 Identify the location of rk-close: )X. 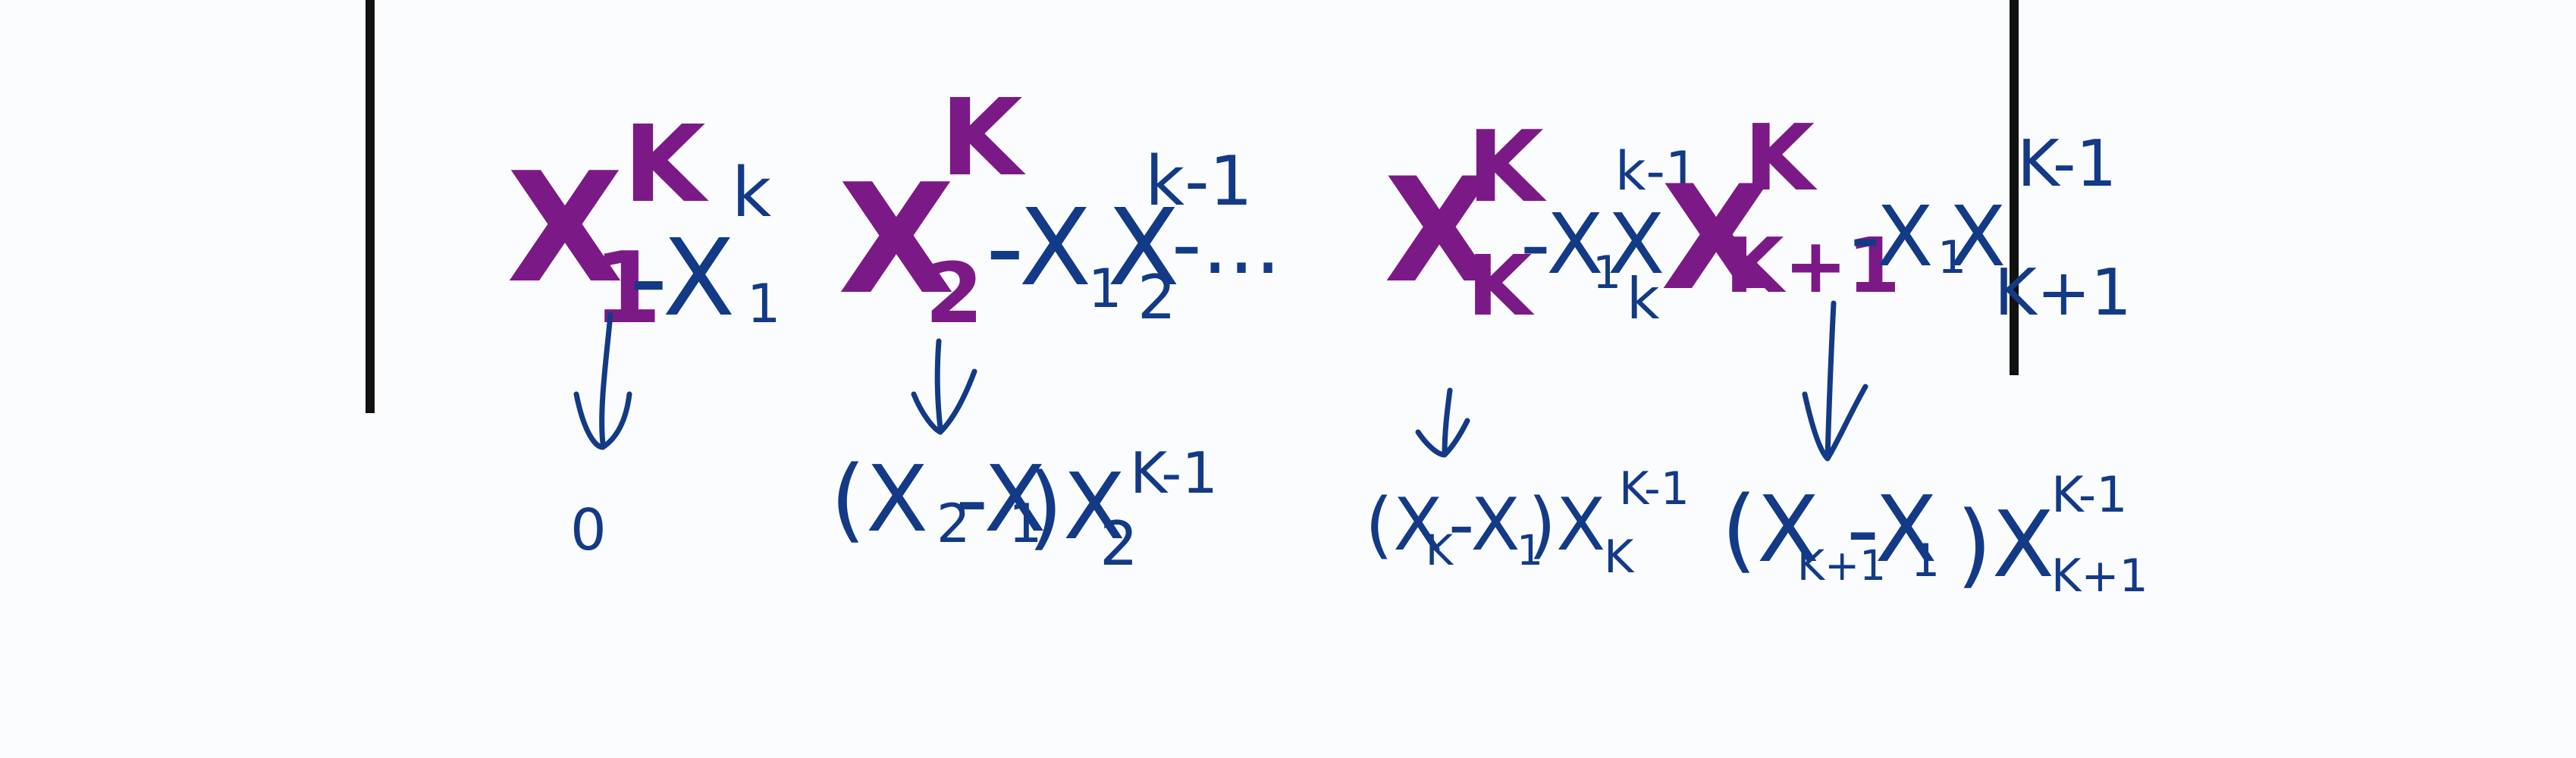
(1566, 525).